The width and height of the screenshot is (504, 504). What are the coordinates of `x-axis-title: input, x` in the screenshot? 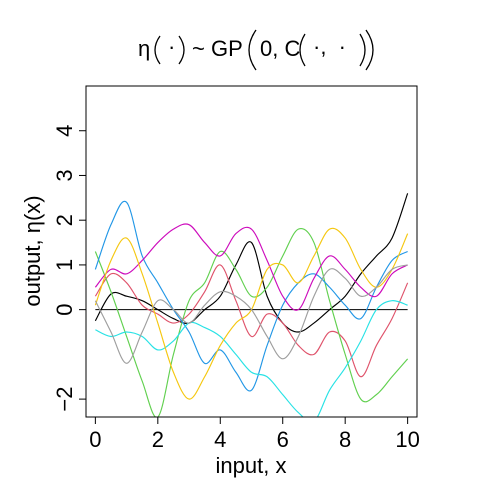 It's located at (251, 465).